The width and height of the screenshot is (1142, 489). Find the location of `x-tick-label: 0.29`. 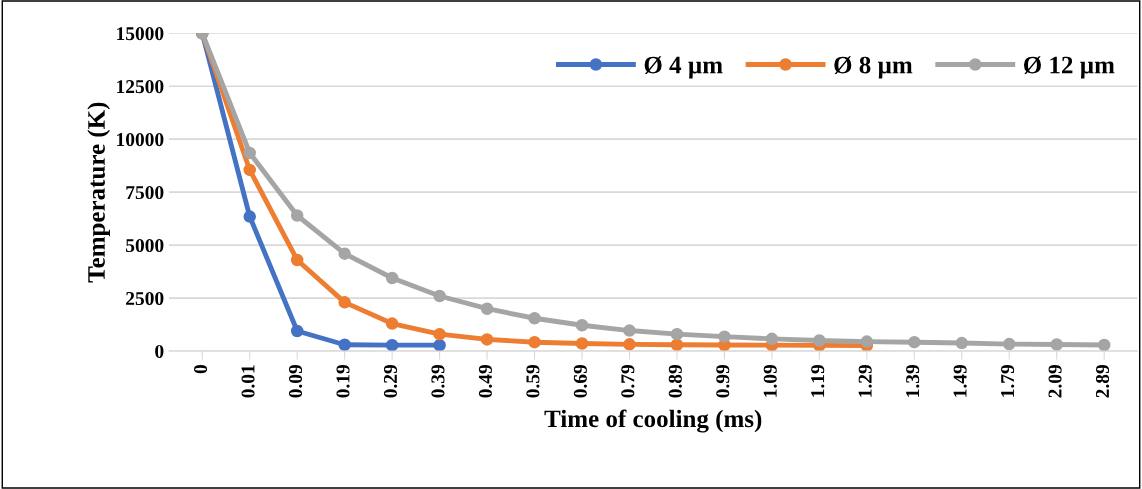

x-tick-label: 0.29 is located at coordinates (390, 381).